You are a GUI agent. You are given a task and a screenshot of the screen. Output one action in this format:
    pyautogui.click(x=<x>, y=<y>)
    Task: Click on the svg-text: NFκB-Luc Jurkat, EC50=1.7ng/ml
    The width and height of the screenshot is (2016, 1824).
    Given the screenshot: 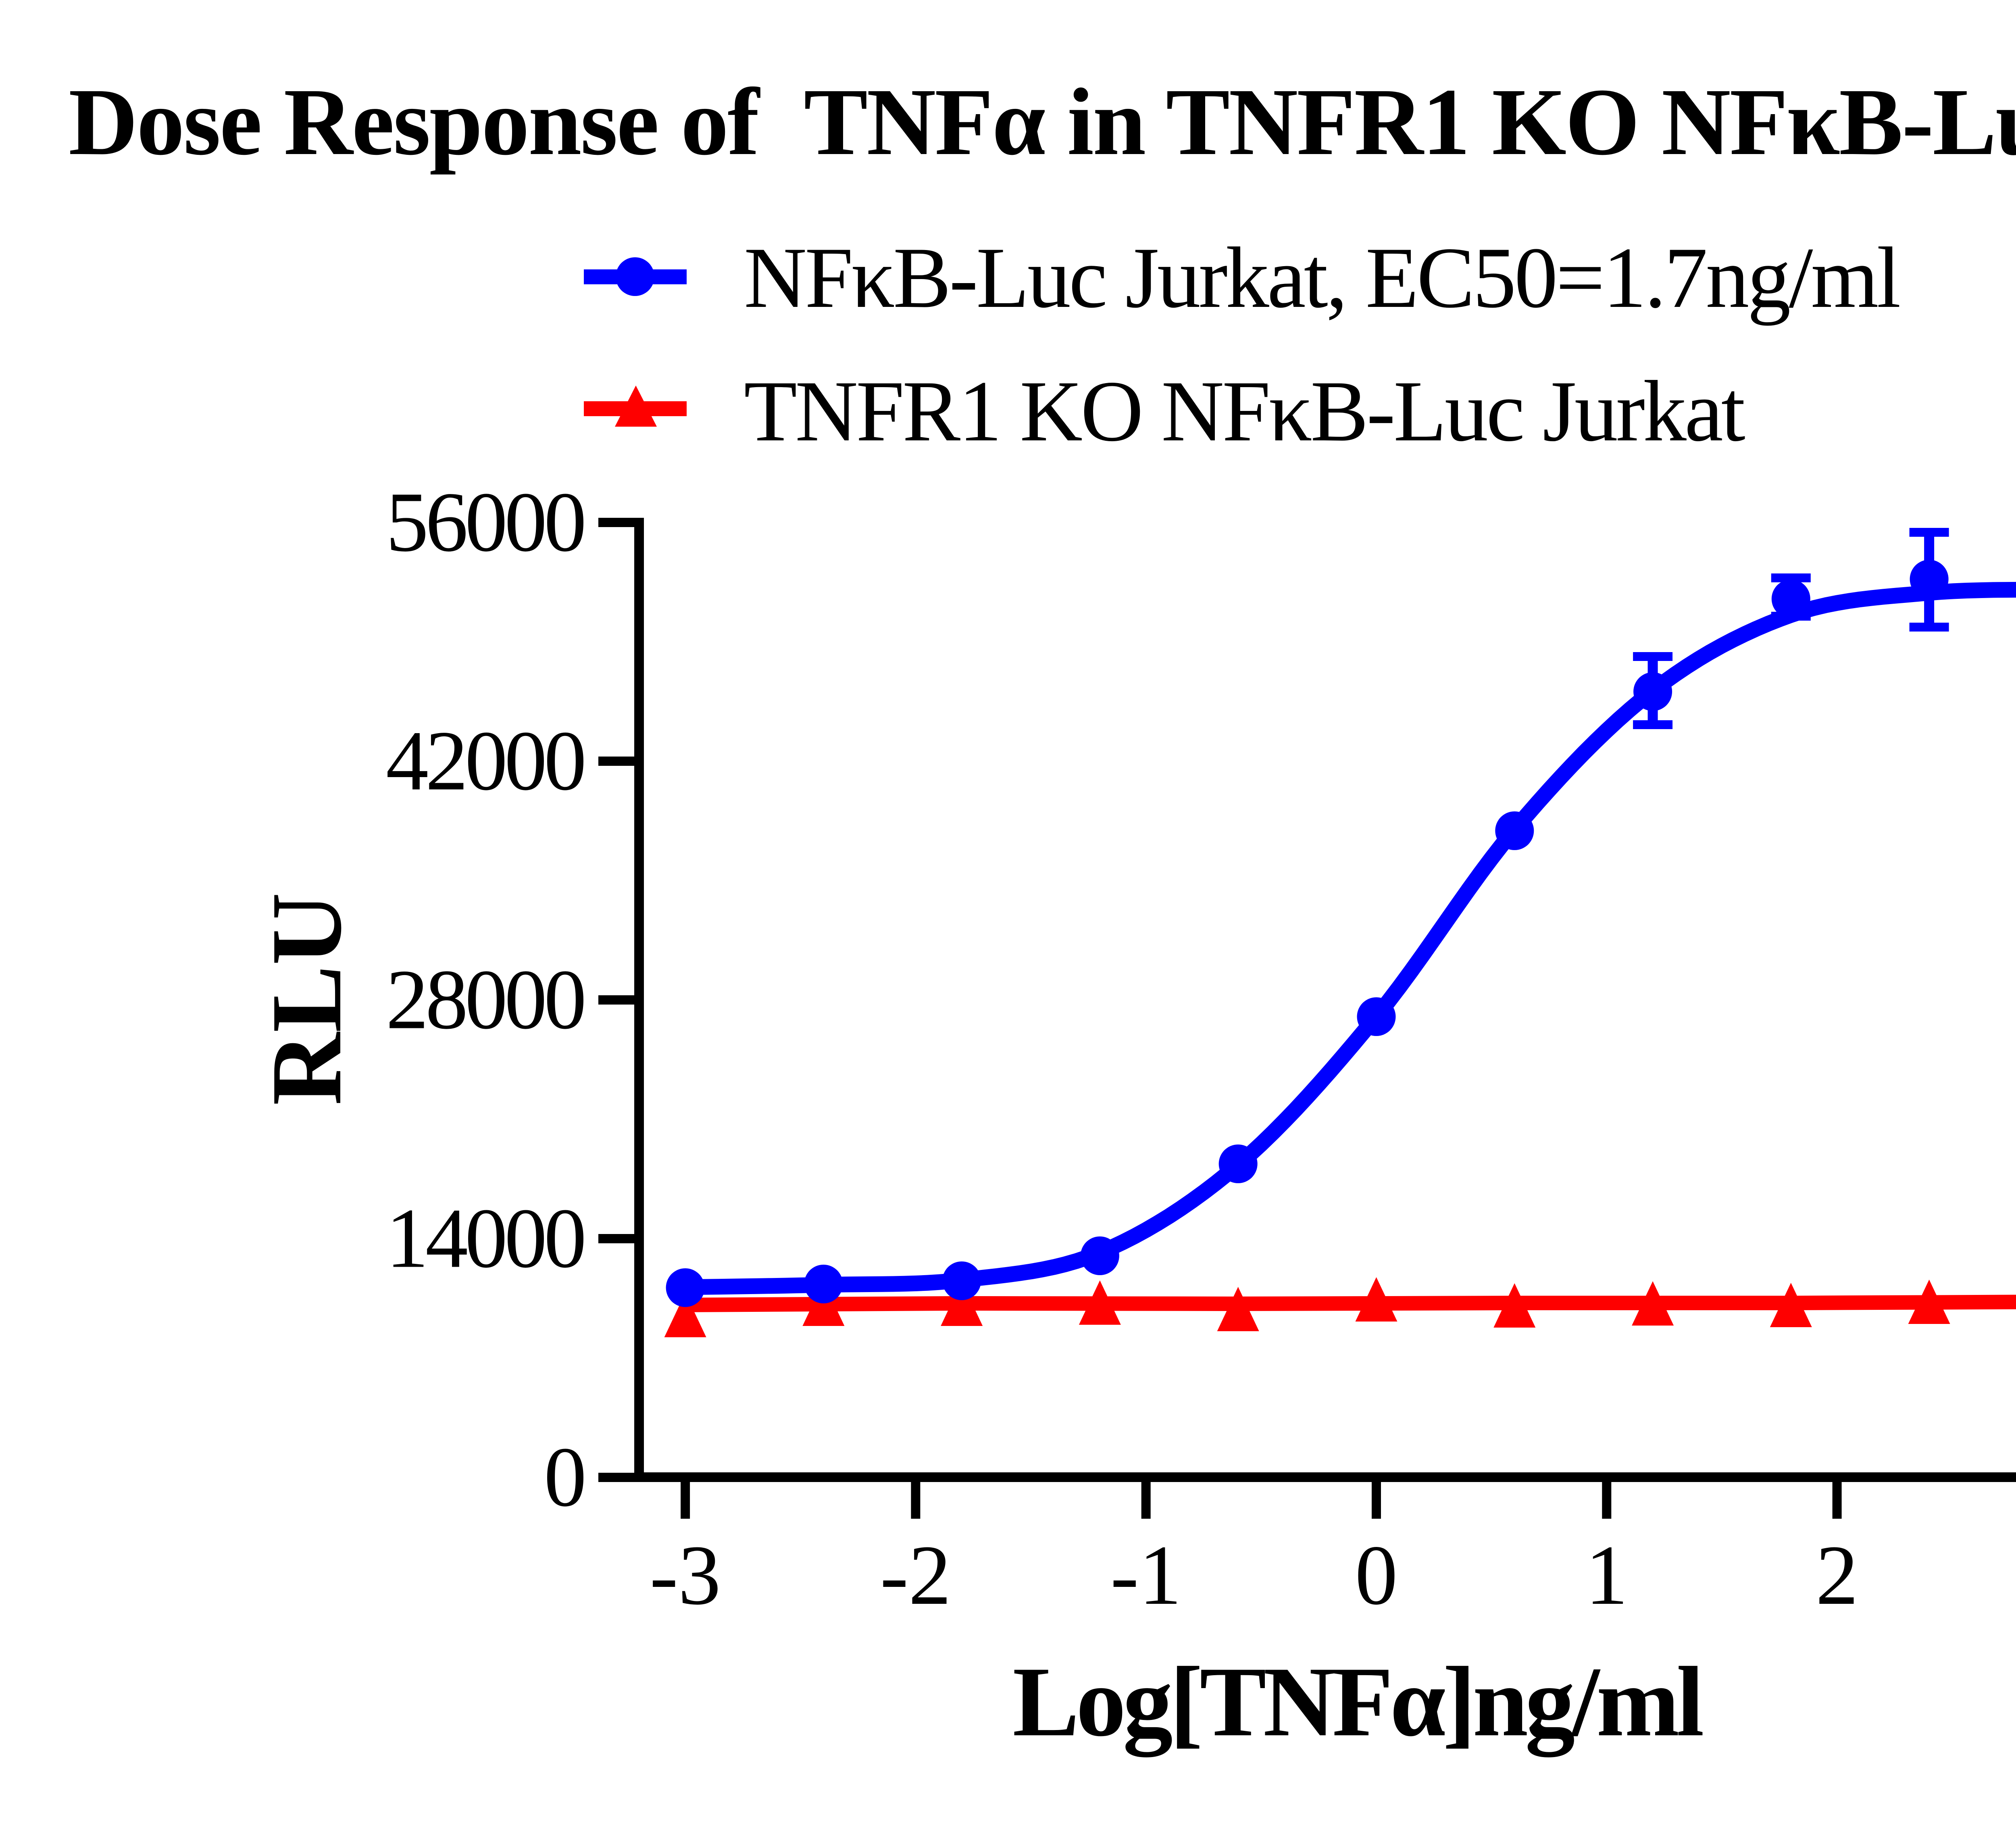 What is the action you would take?
    pyautogui.click(x=1321, y=277)
    